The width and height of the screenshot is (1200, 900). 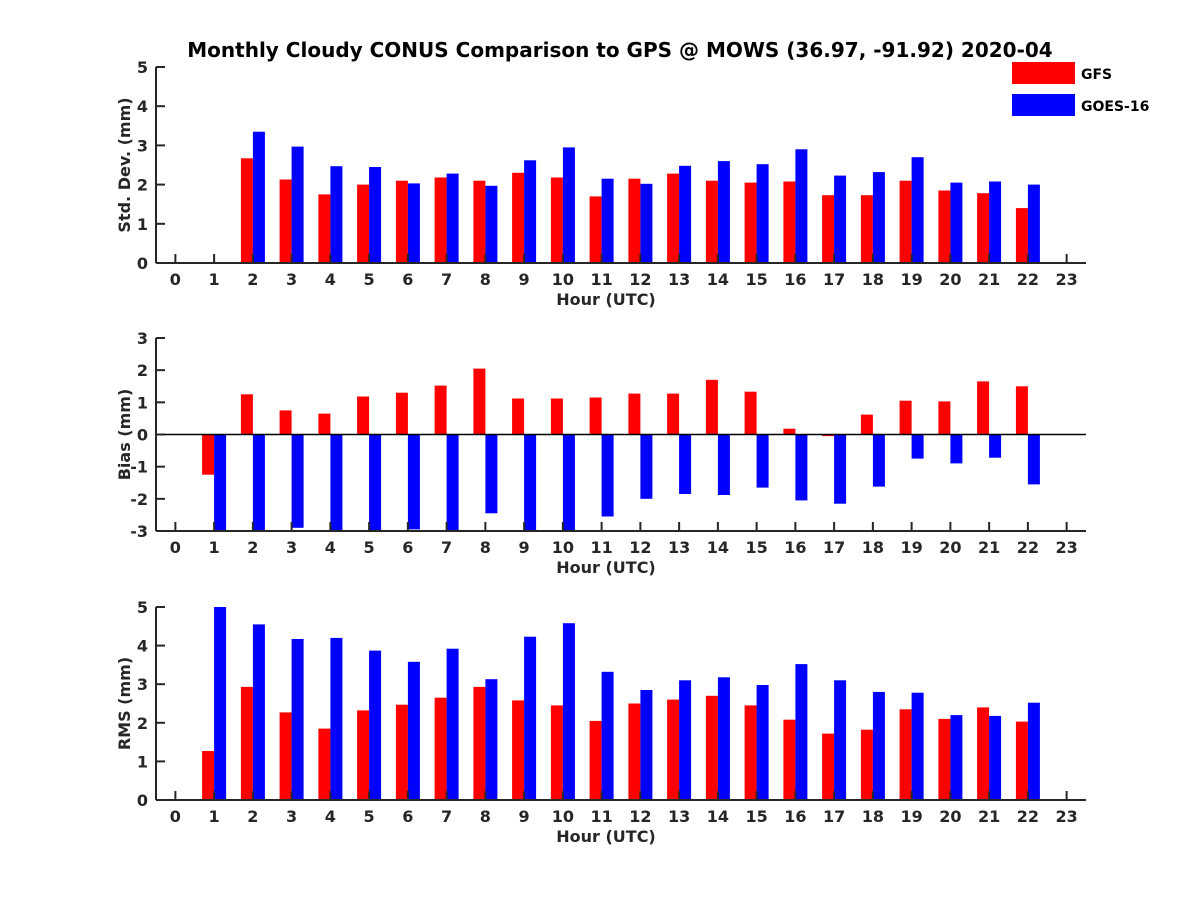 I want to click on x-axis-label-bias: Hour (UTC), so click(x=606, y=567).